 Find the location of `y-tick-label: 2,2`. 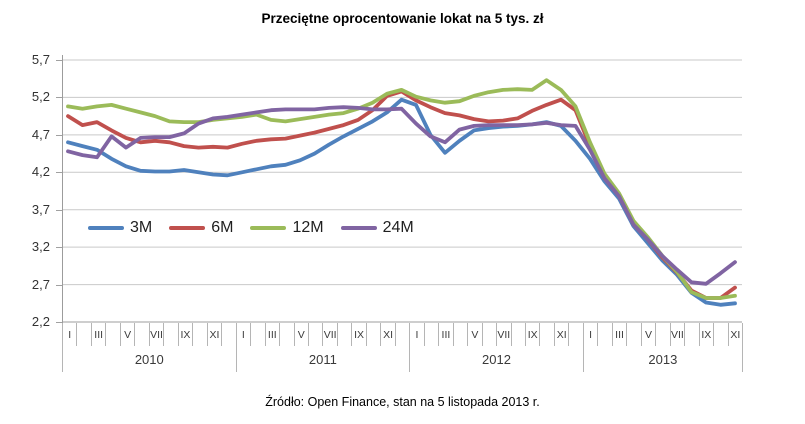

y-tick-label: 2,2 is located at coordinates (40, 321).